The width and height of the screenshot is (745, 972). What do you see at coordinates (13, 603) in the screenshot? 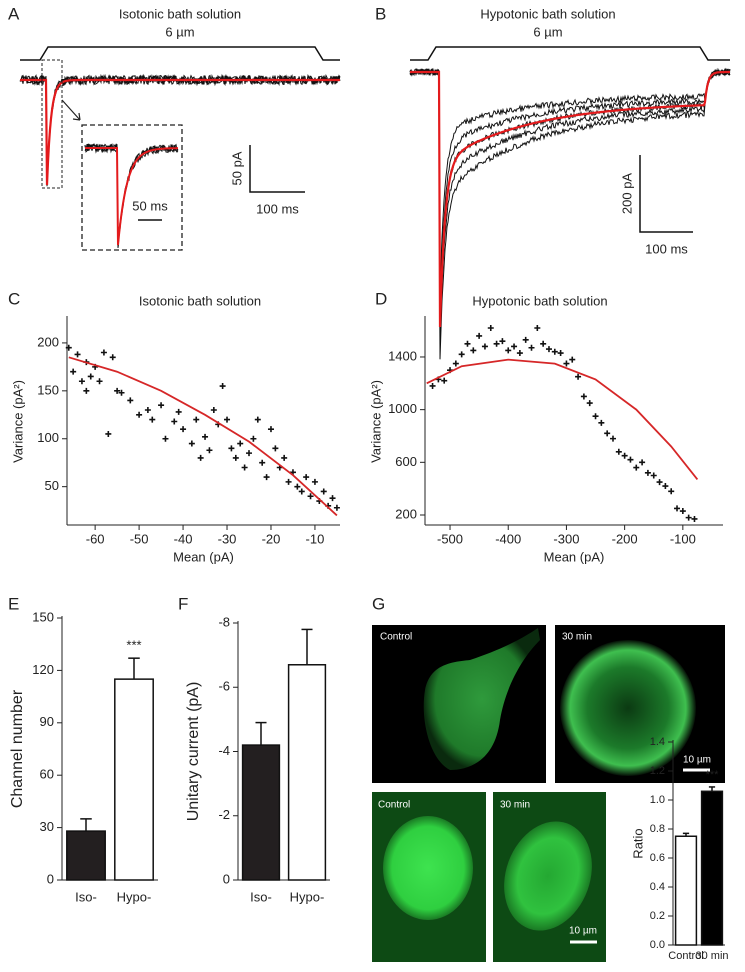
I see `panel-letter: E` at bounding box center [13, 603].